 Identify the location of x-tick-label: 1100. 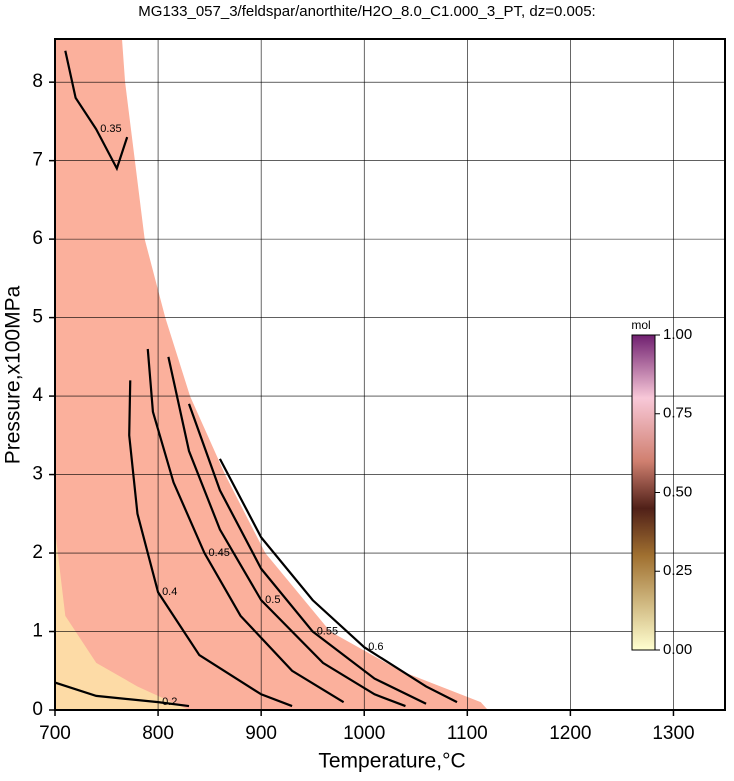
(467, 733).